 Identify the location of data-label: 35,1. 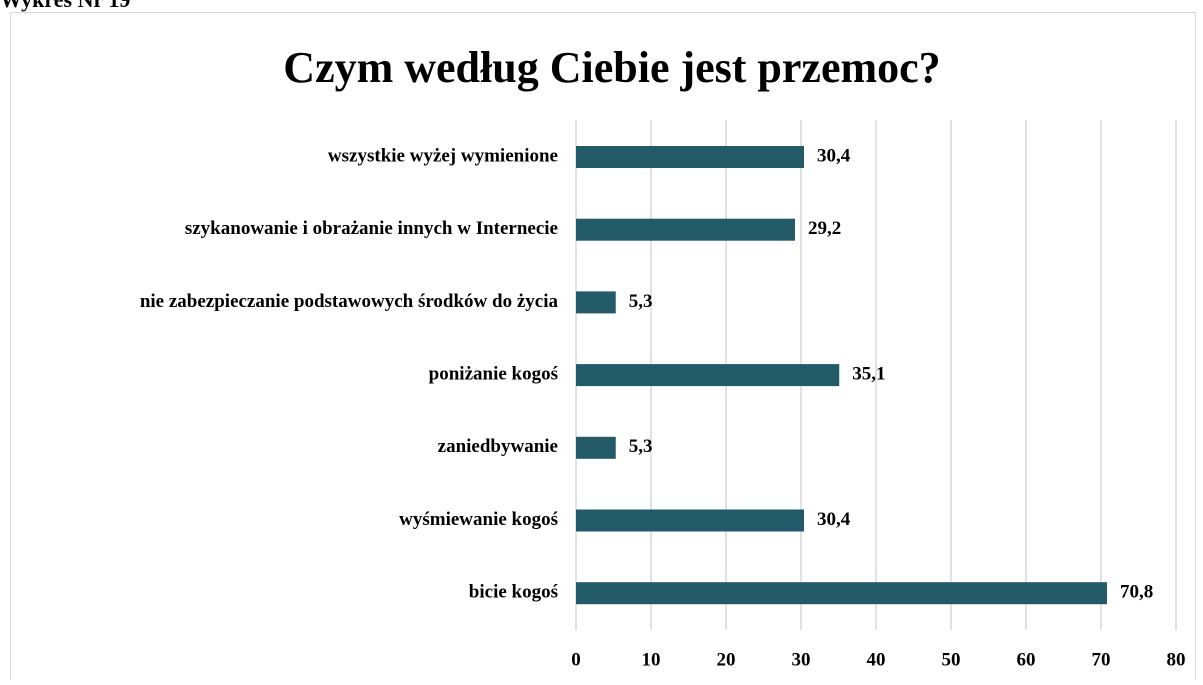
(868, 373).